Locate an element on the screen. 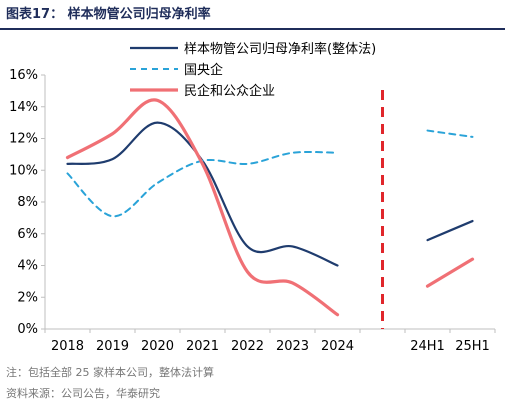  y-tick-label: 16% is located at coordinates (23, 75).